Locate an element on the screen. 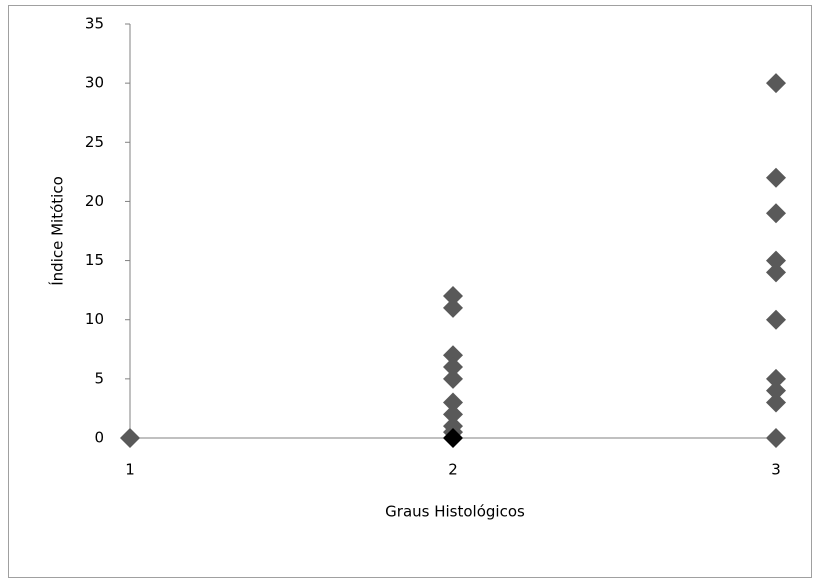  y-tick-label: 15 is located at coordinates (94, 260).